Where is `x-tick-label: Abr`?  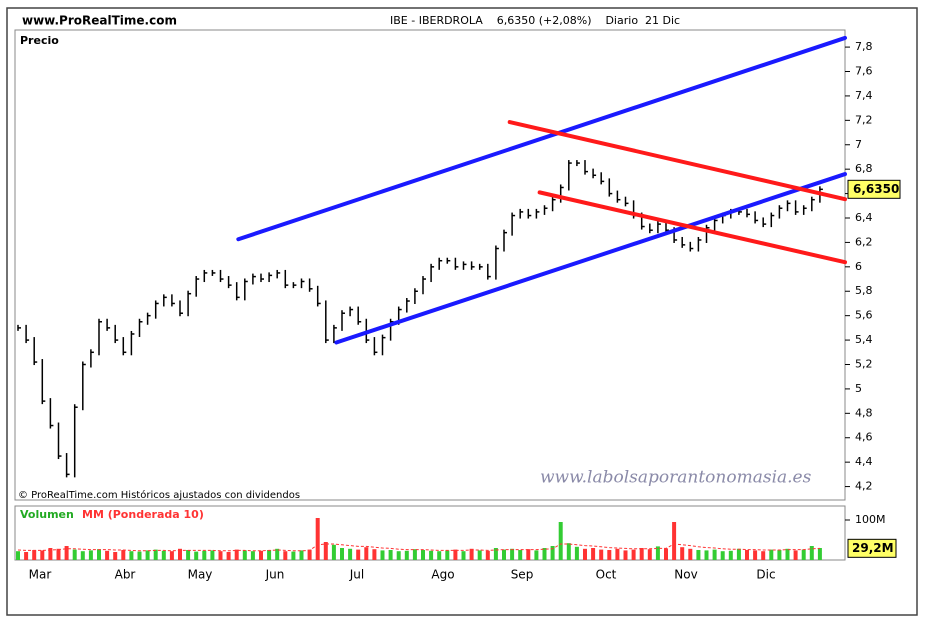 x-tick-label: Abr is located at coordinates (125, 575).